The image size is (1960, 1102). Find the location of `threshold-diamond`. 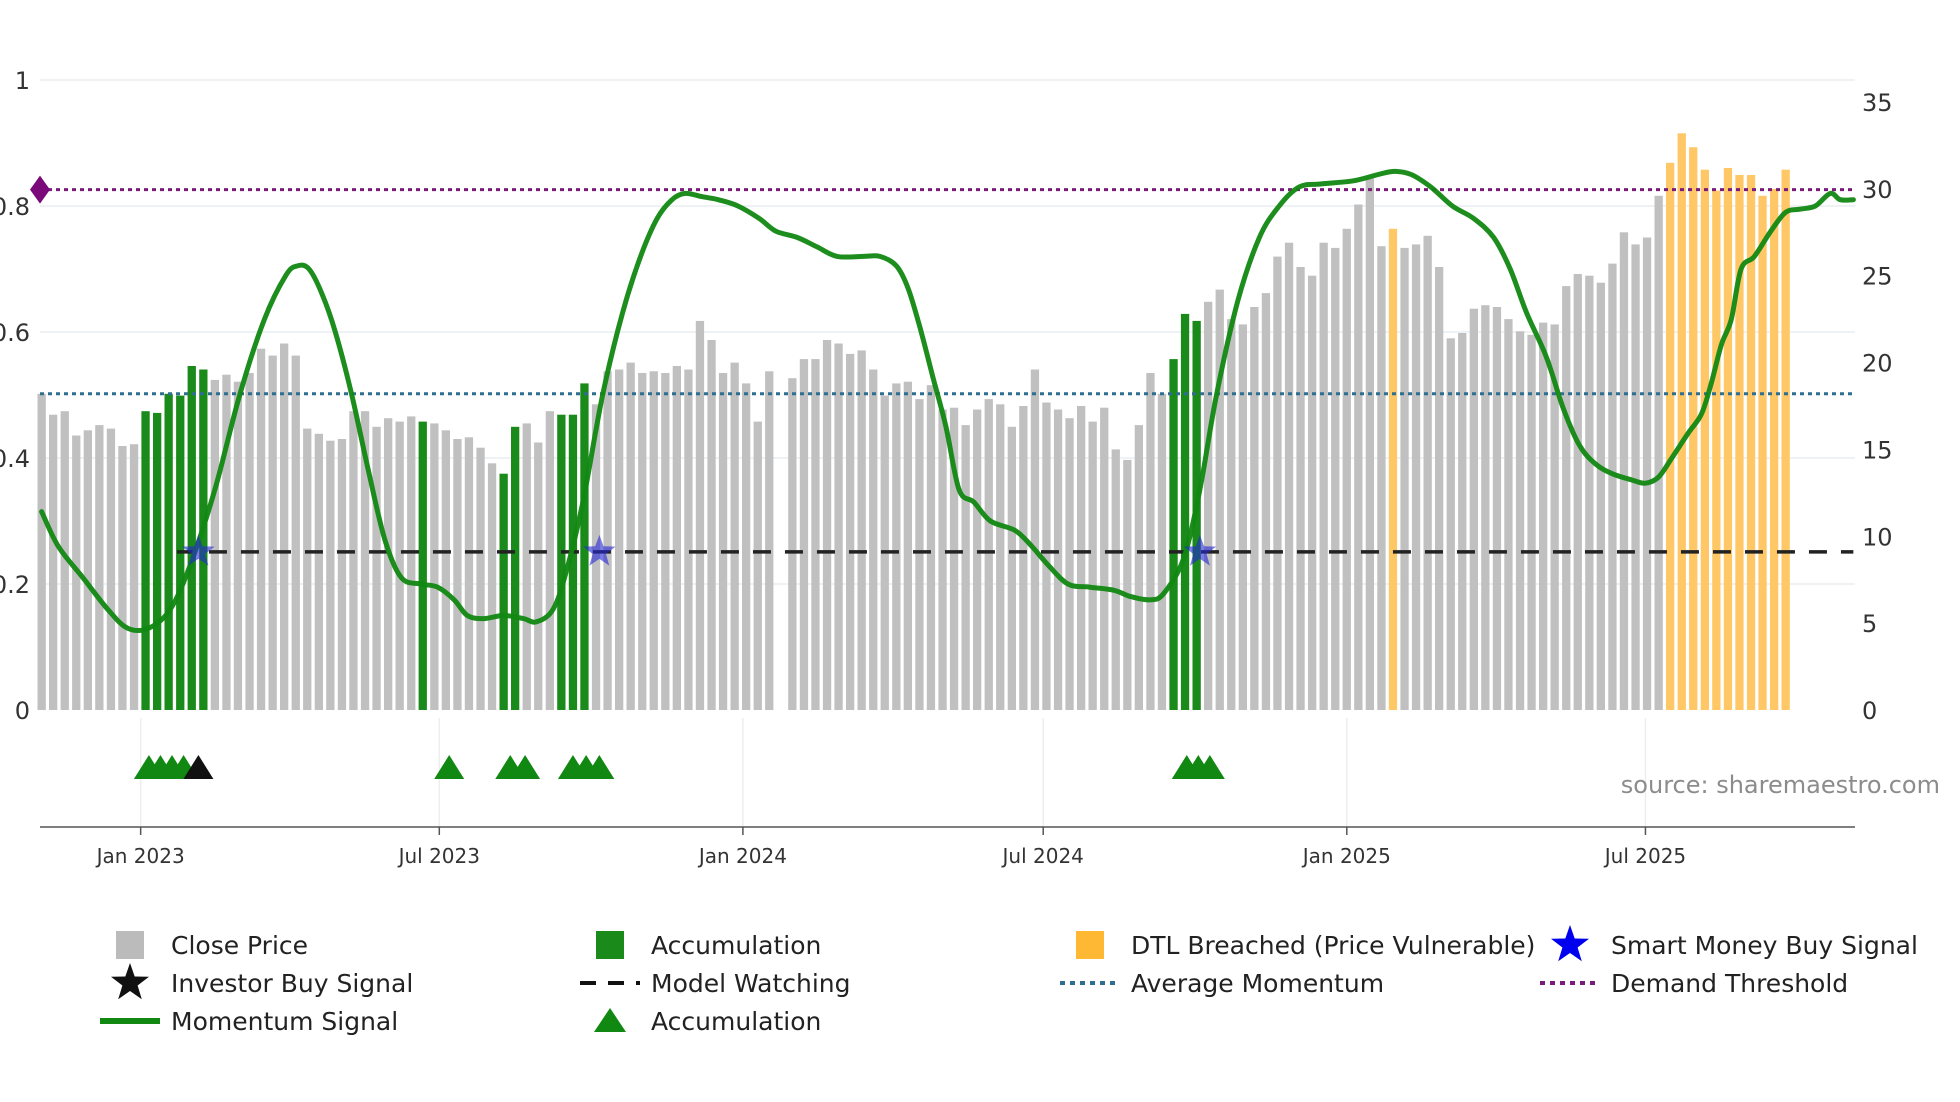

threshold-diamond is located at coordinates (40, 189).